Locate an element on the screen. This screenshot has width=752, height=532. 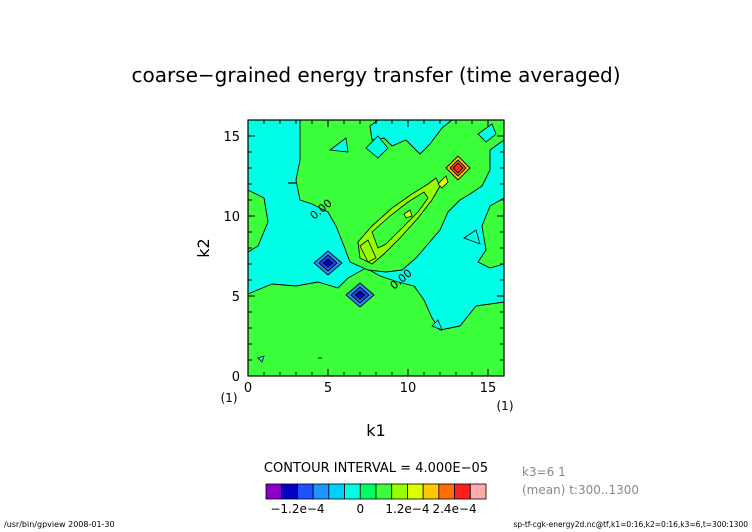
y-axis-note: (1) is located at coordinates (229, 398).